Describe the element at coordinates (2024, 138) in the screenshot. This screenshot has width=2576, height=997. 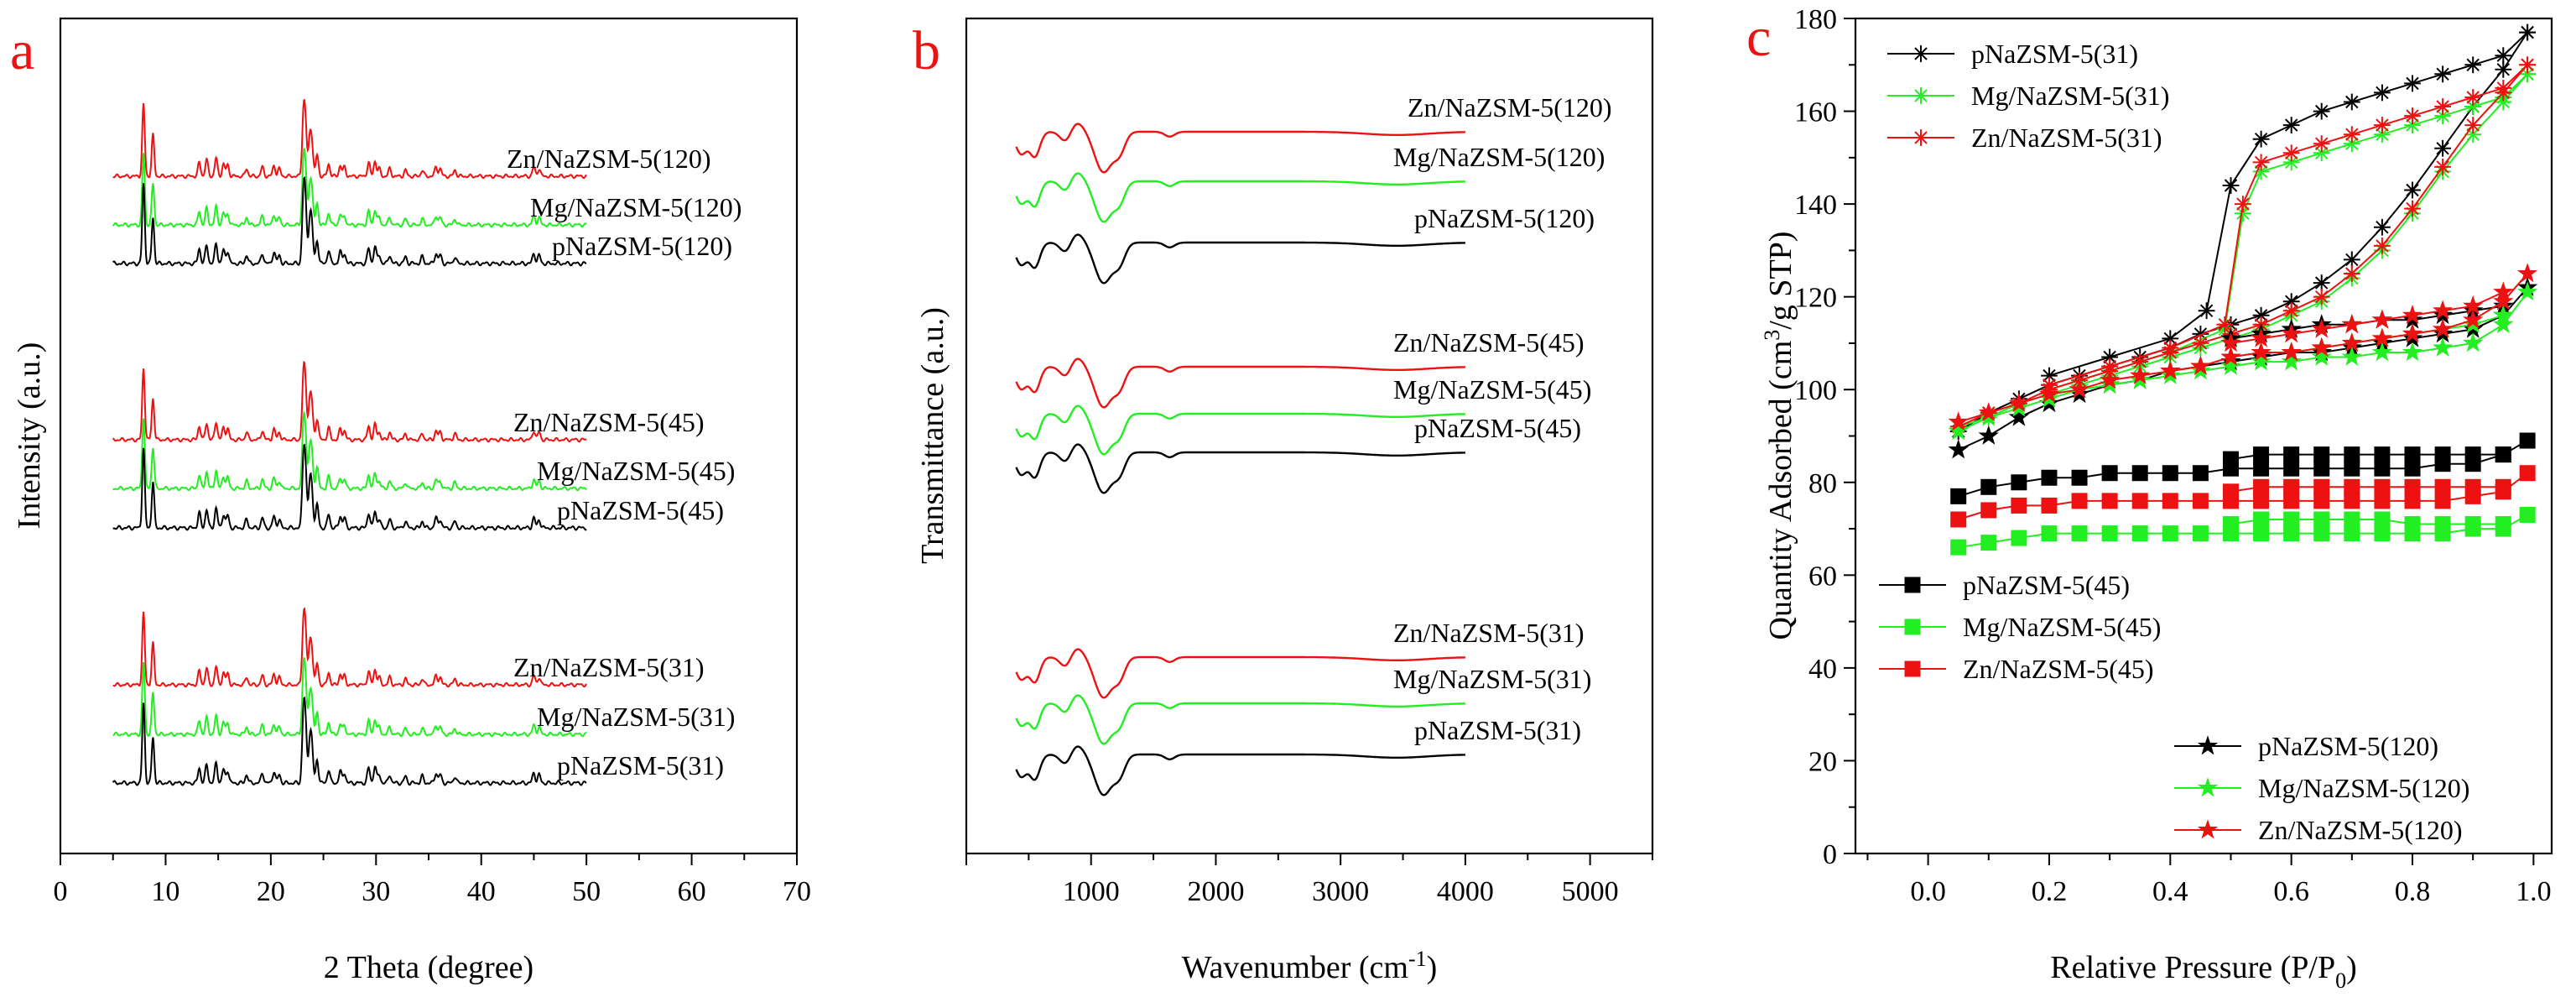
I see `c-legend-entry: Zn/NaZSM-5(31)` at that location.